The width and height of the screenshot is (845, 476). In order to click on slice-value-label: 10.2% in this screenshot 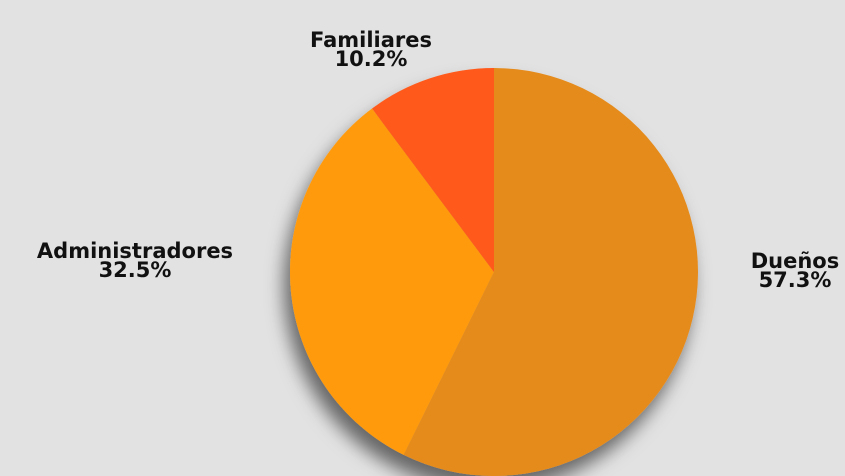, I will do `click(371, 59)`.